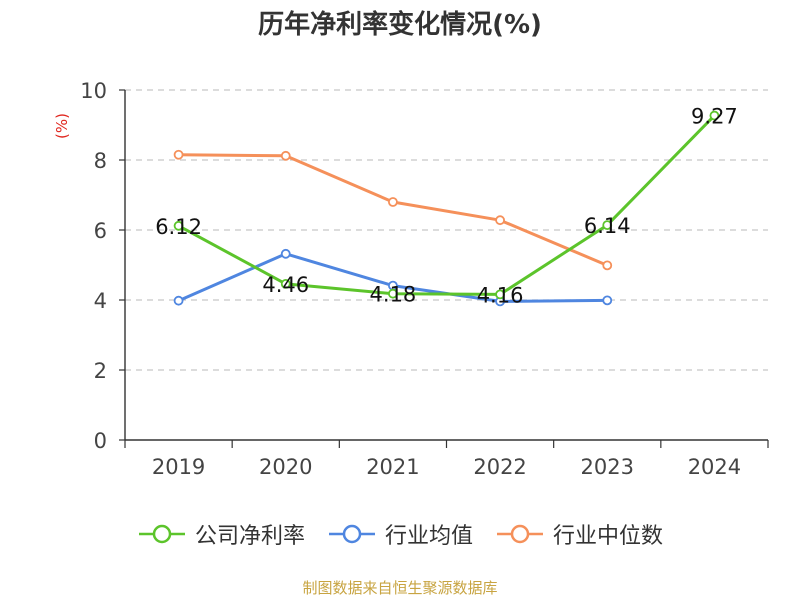 The width and height of the screenshot is (800, 600). What do you see at coordinates (100, 161) in the screenshot?
I see `y-tick-label: 8` at bounding box center [100, 161].